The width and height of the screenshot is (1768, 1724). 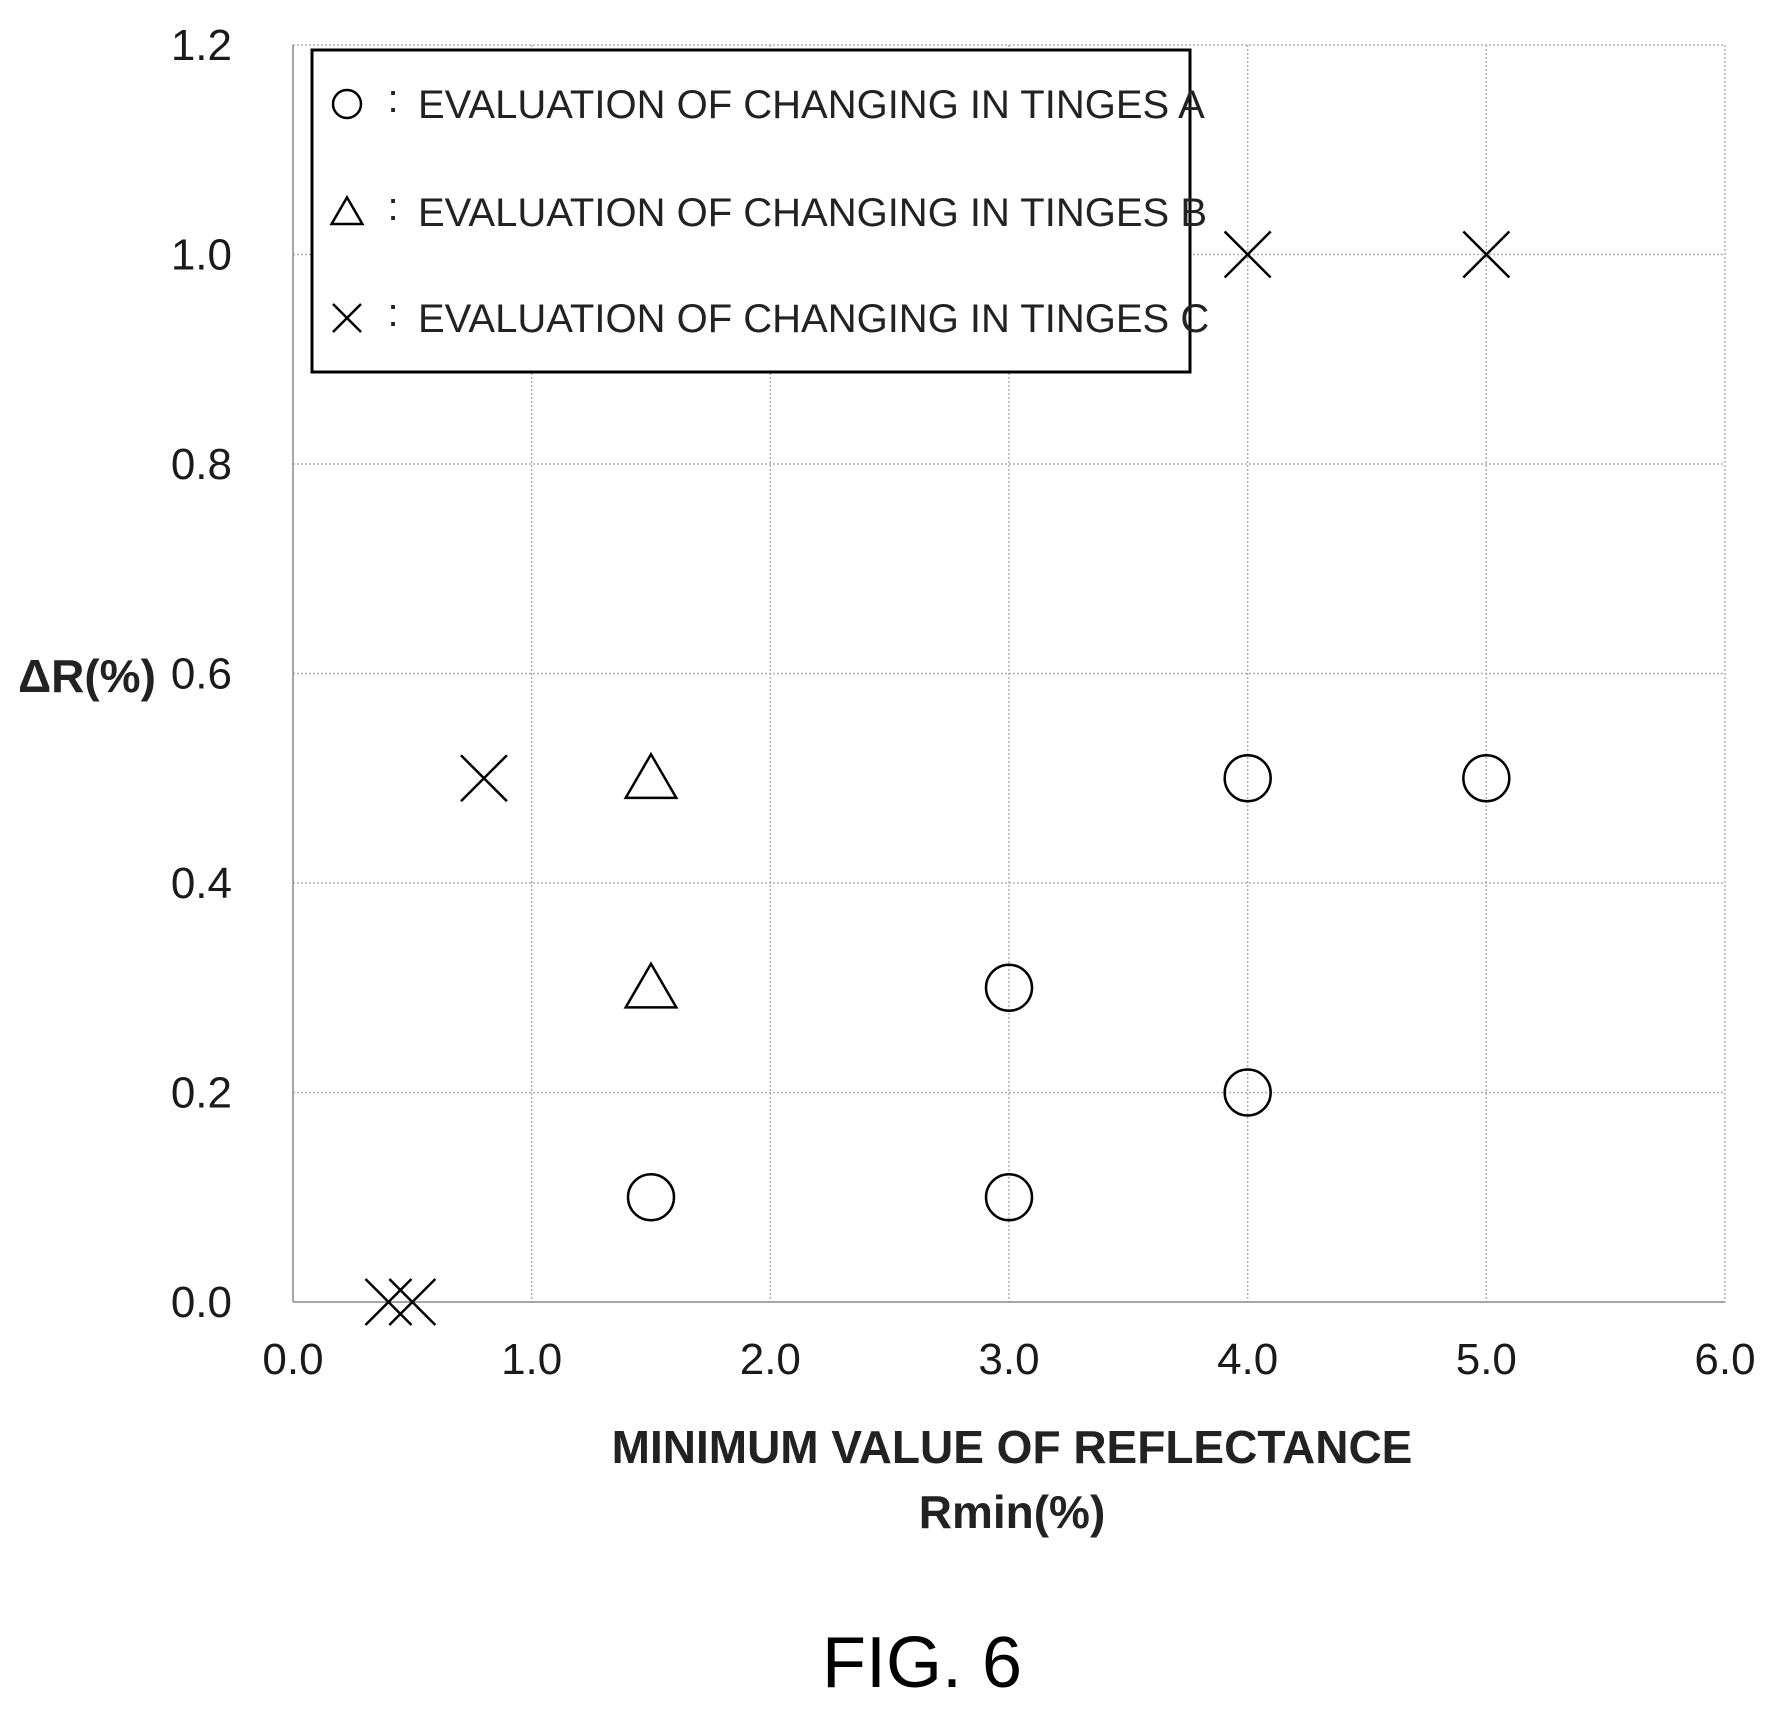 What do you see at coordinates (1012, 1512) in the screenshot?
I see `x-axis-label-line2: Rmin(%)` at bounding box center [1012, 1512].